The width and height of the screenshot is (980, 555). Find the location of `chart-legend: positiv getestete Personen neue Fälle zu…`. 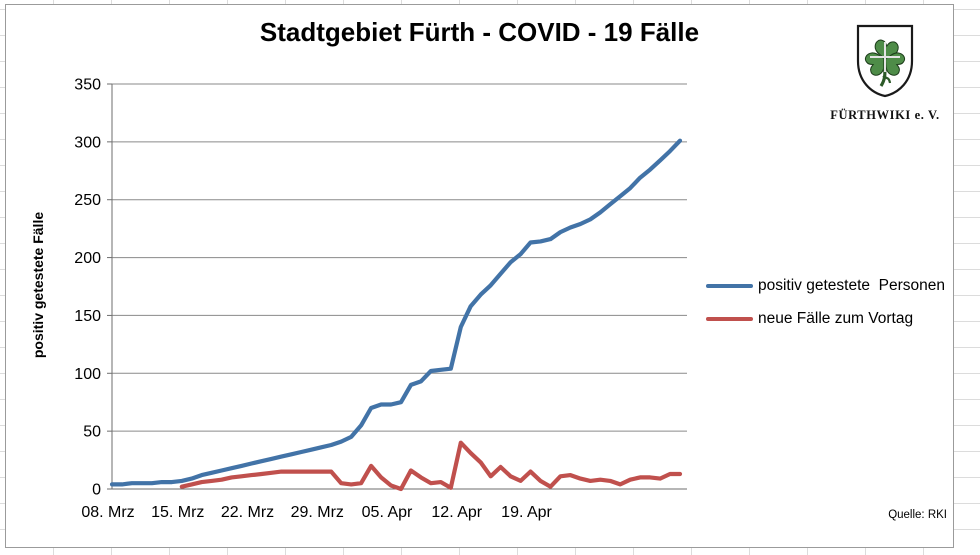

chart-legend: positiv getestete Personen neue Fälle zu… is located at coordinates (825, 302).